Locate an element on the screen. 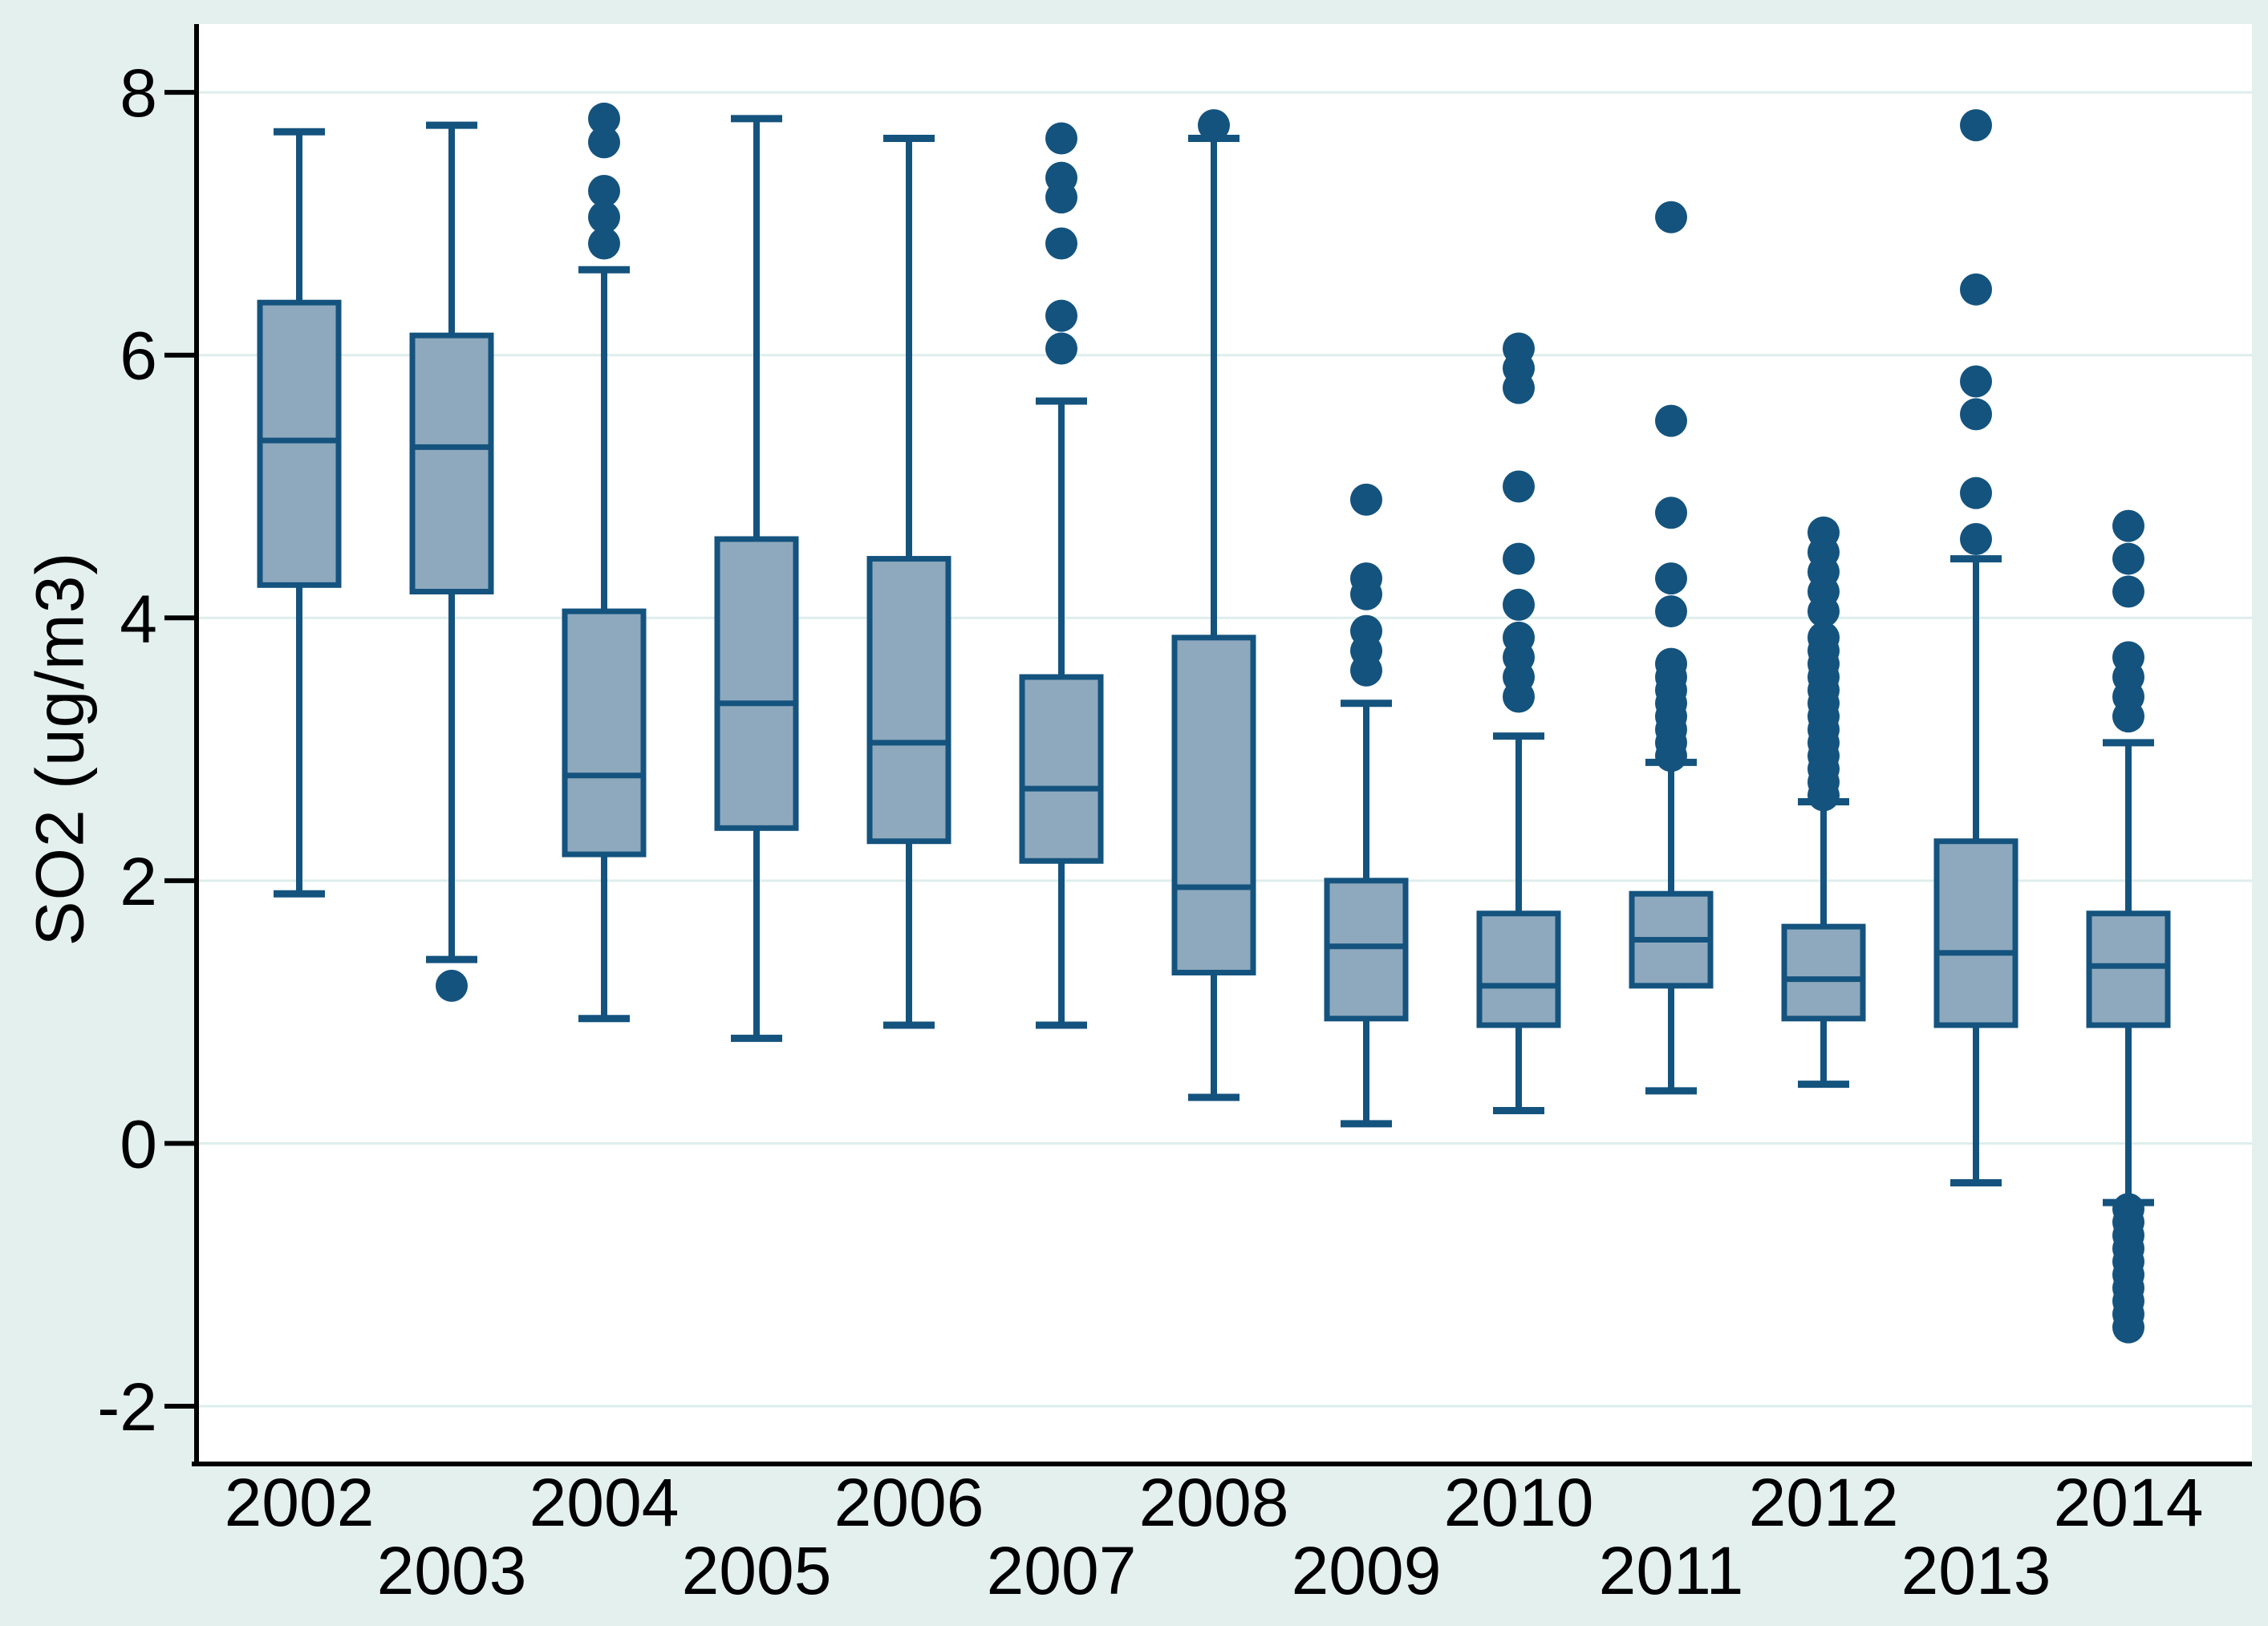 Image resolution: width=2268 pixels, height=1626 pixels. x-label-2012: 2012 is located at coordinates (1824, 1502).